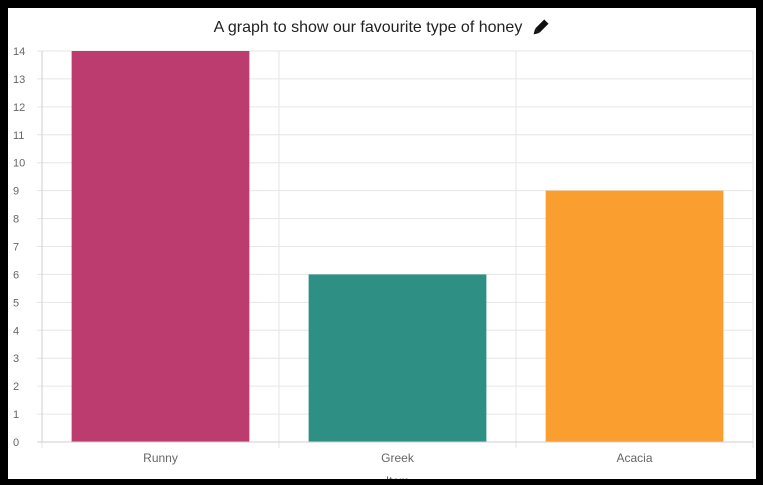  I want to click on y-tick-label: 12, so click(19, 108).